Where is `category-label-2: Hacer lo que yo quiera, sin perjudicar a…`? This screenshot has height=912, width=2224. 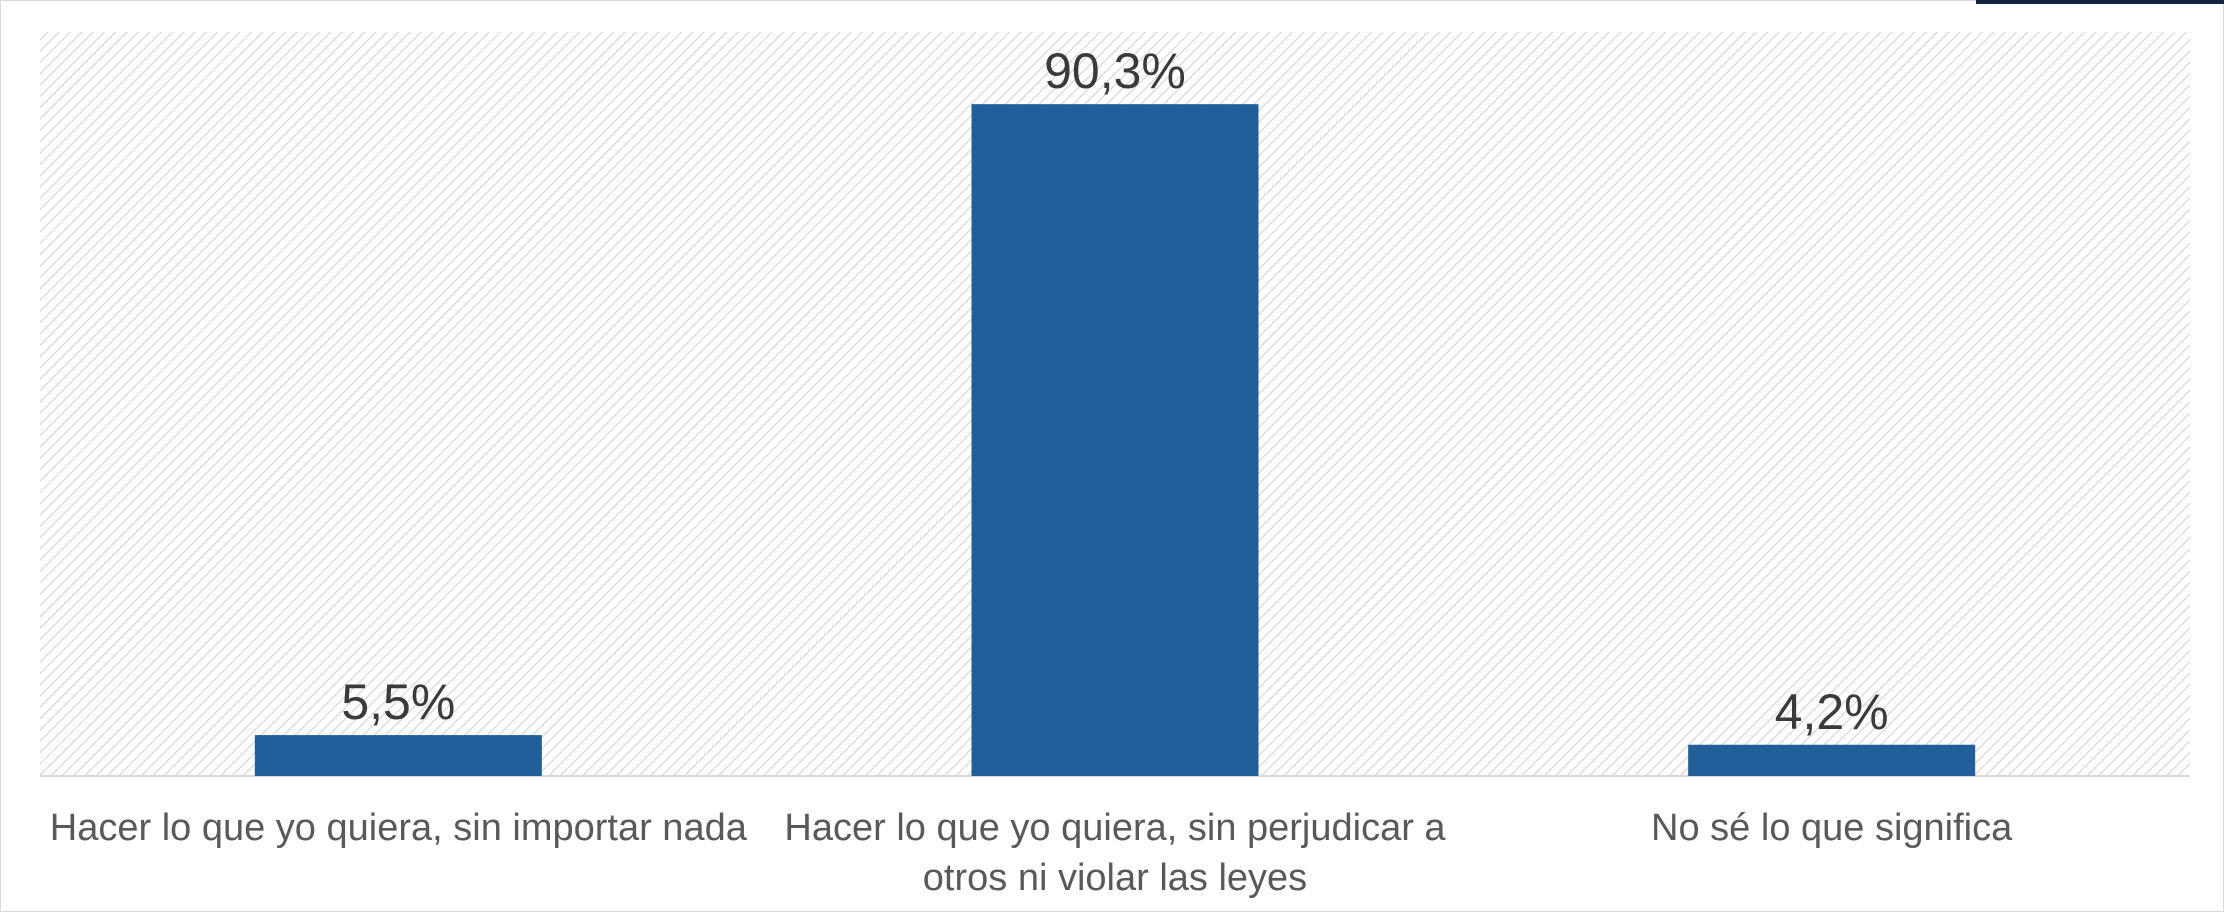 category-label-2: Hacer lo que yo quiera, sin perjudicar a… is located at coordinates (1115, 853).